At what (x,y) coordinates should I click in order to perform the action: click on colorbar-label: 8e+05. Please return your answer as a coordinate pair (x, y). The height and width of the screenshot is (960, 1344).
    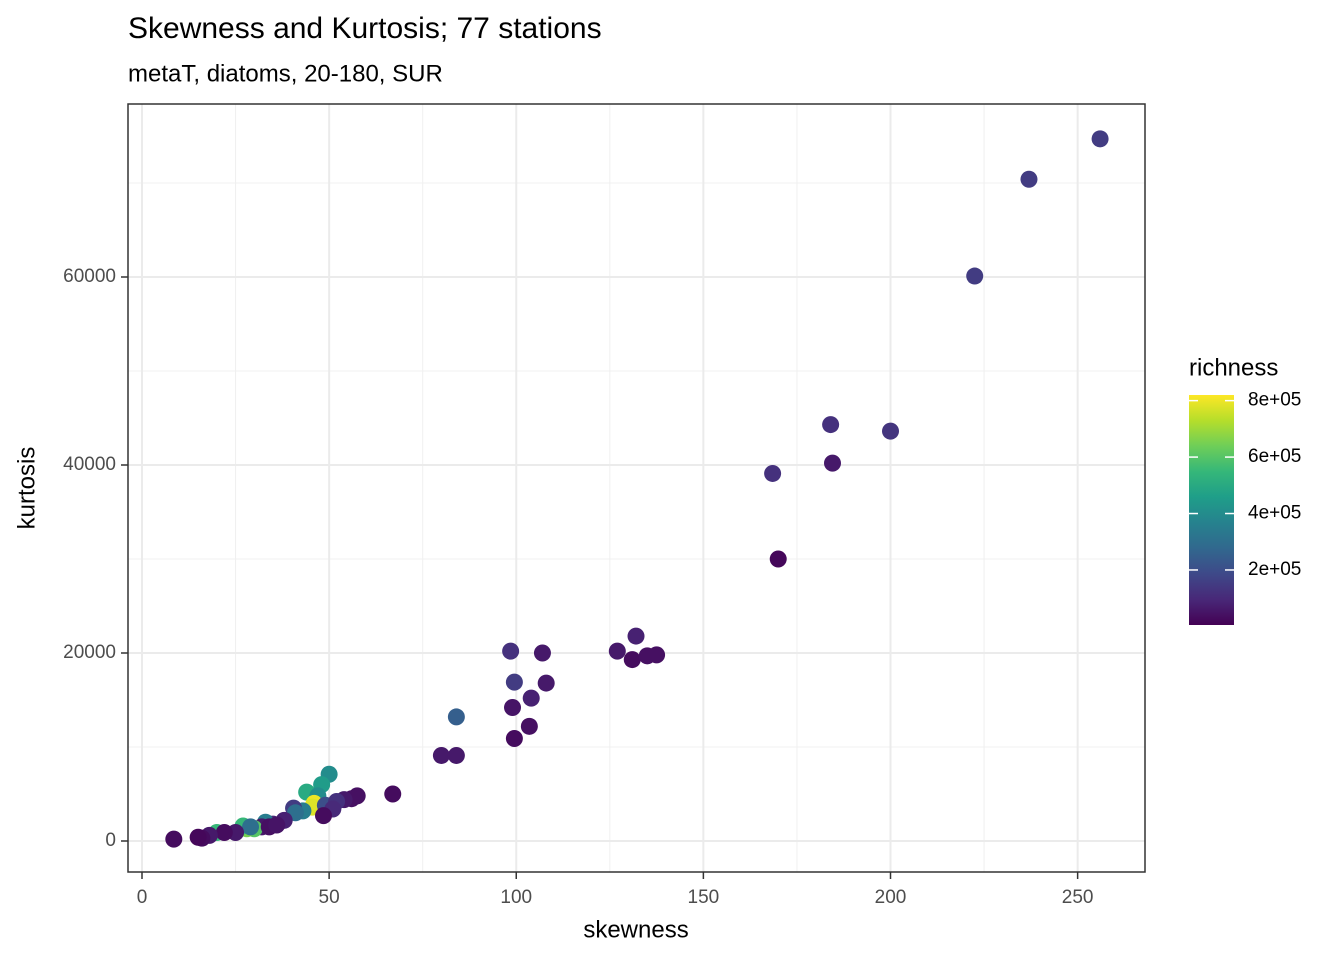
    Looking at the image, I should click on (1274, 400).